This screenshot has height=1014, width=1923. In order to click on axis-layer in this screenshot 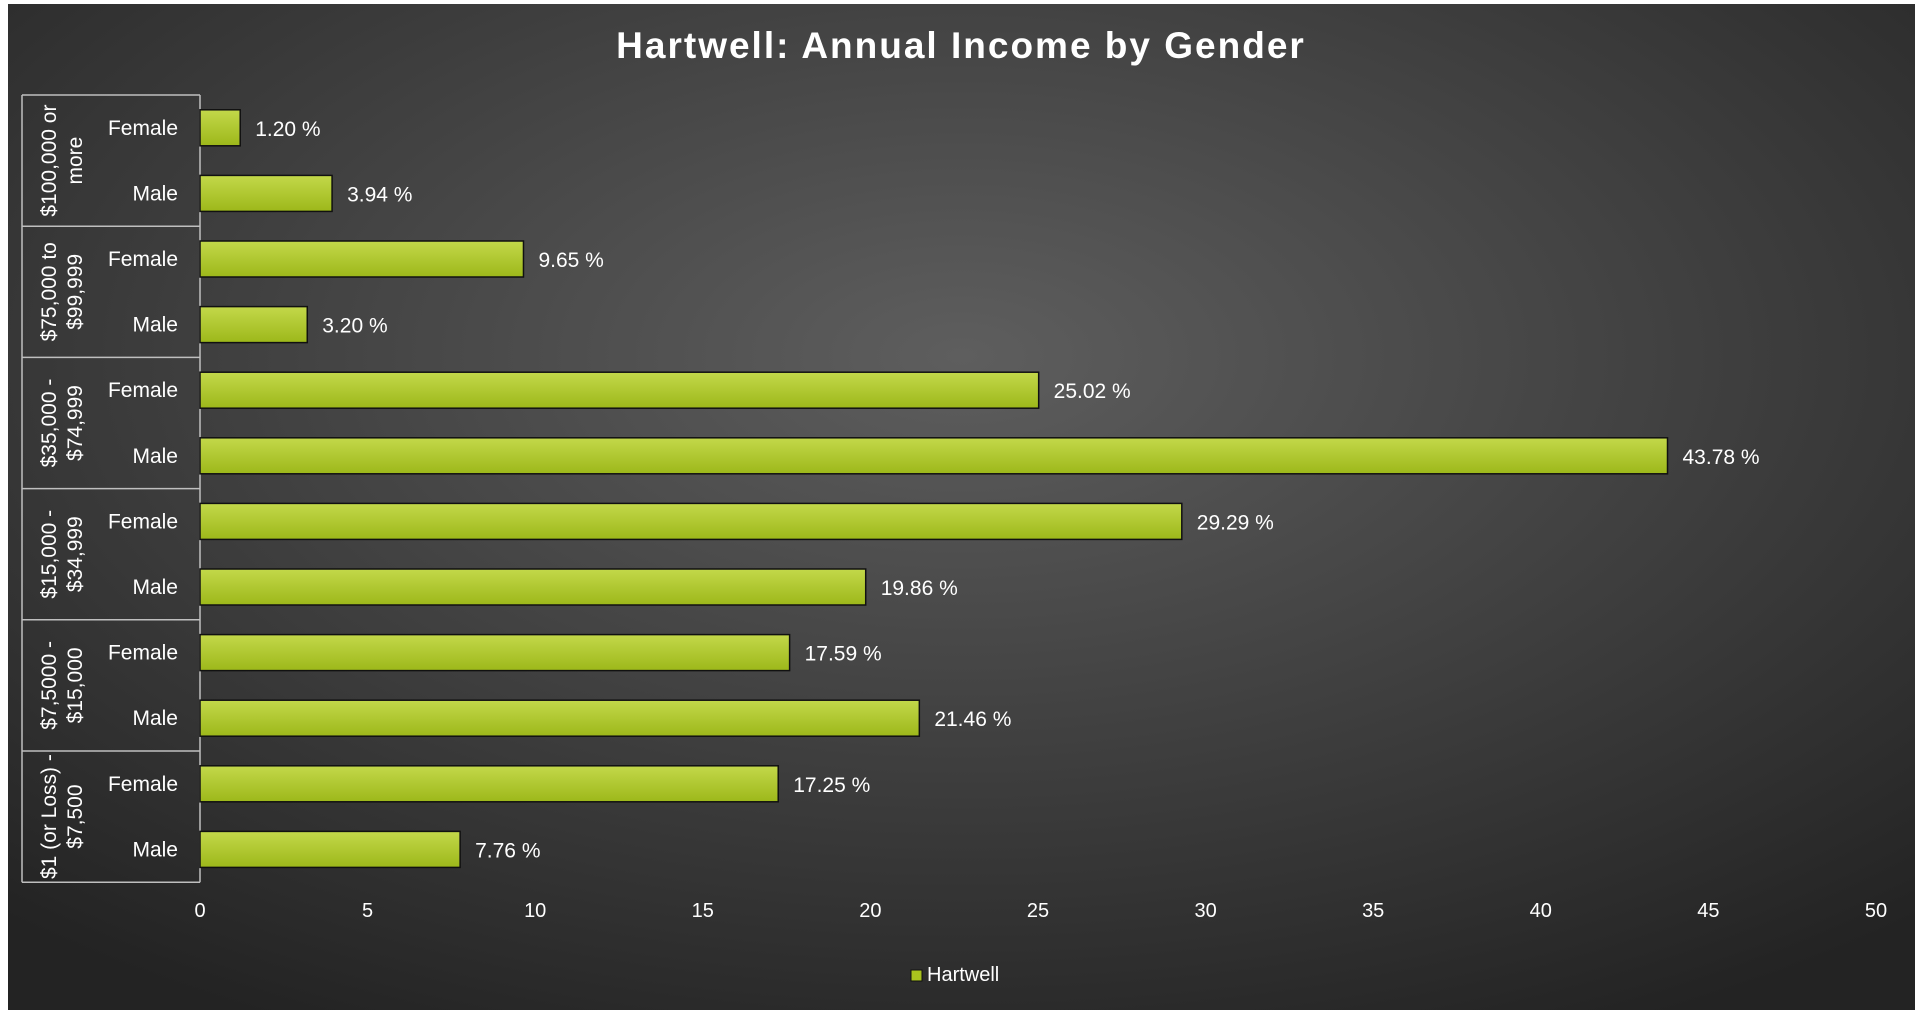, I will do `click(111, 488)`.